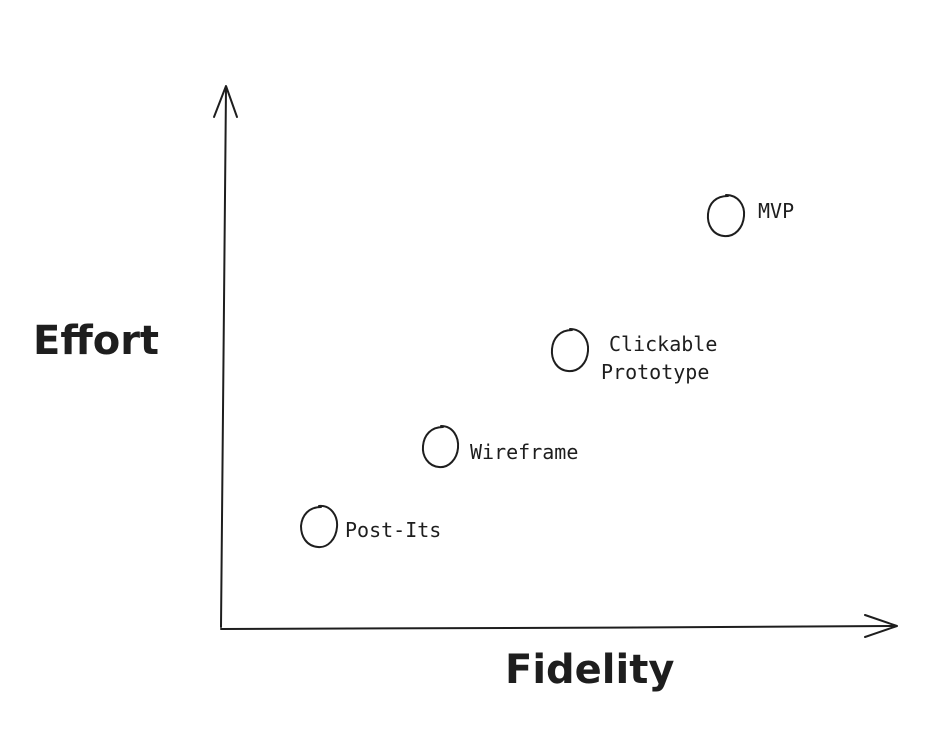 The width and height of the screenshot is (946, 736). I want to click on point-wireframe-label-line-1: Wireframe, so click(524, 452).